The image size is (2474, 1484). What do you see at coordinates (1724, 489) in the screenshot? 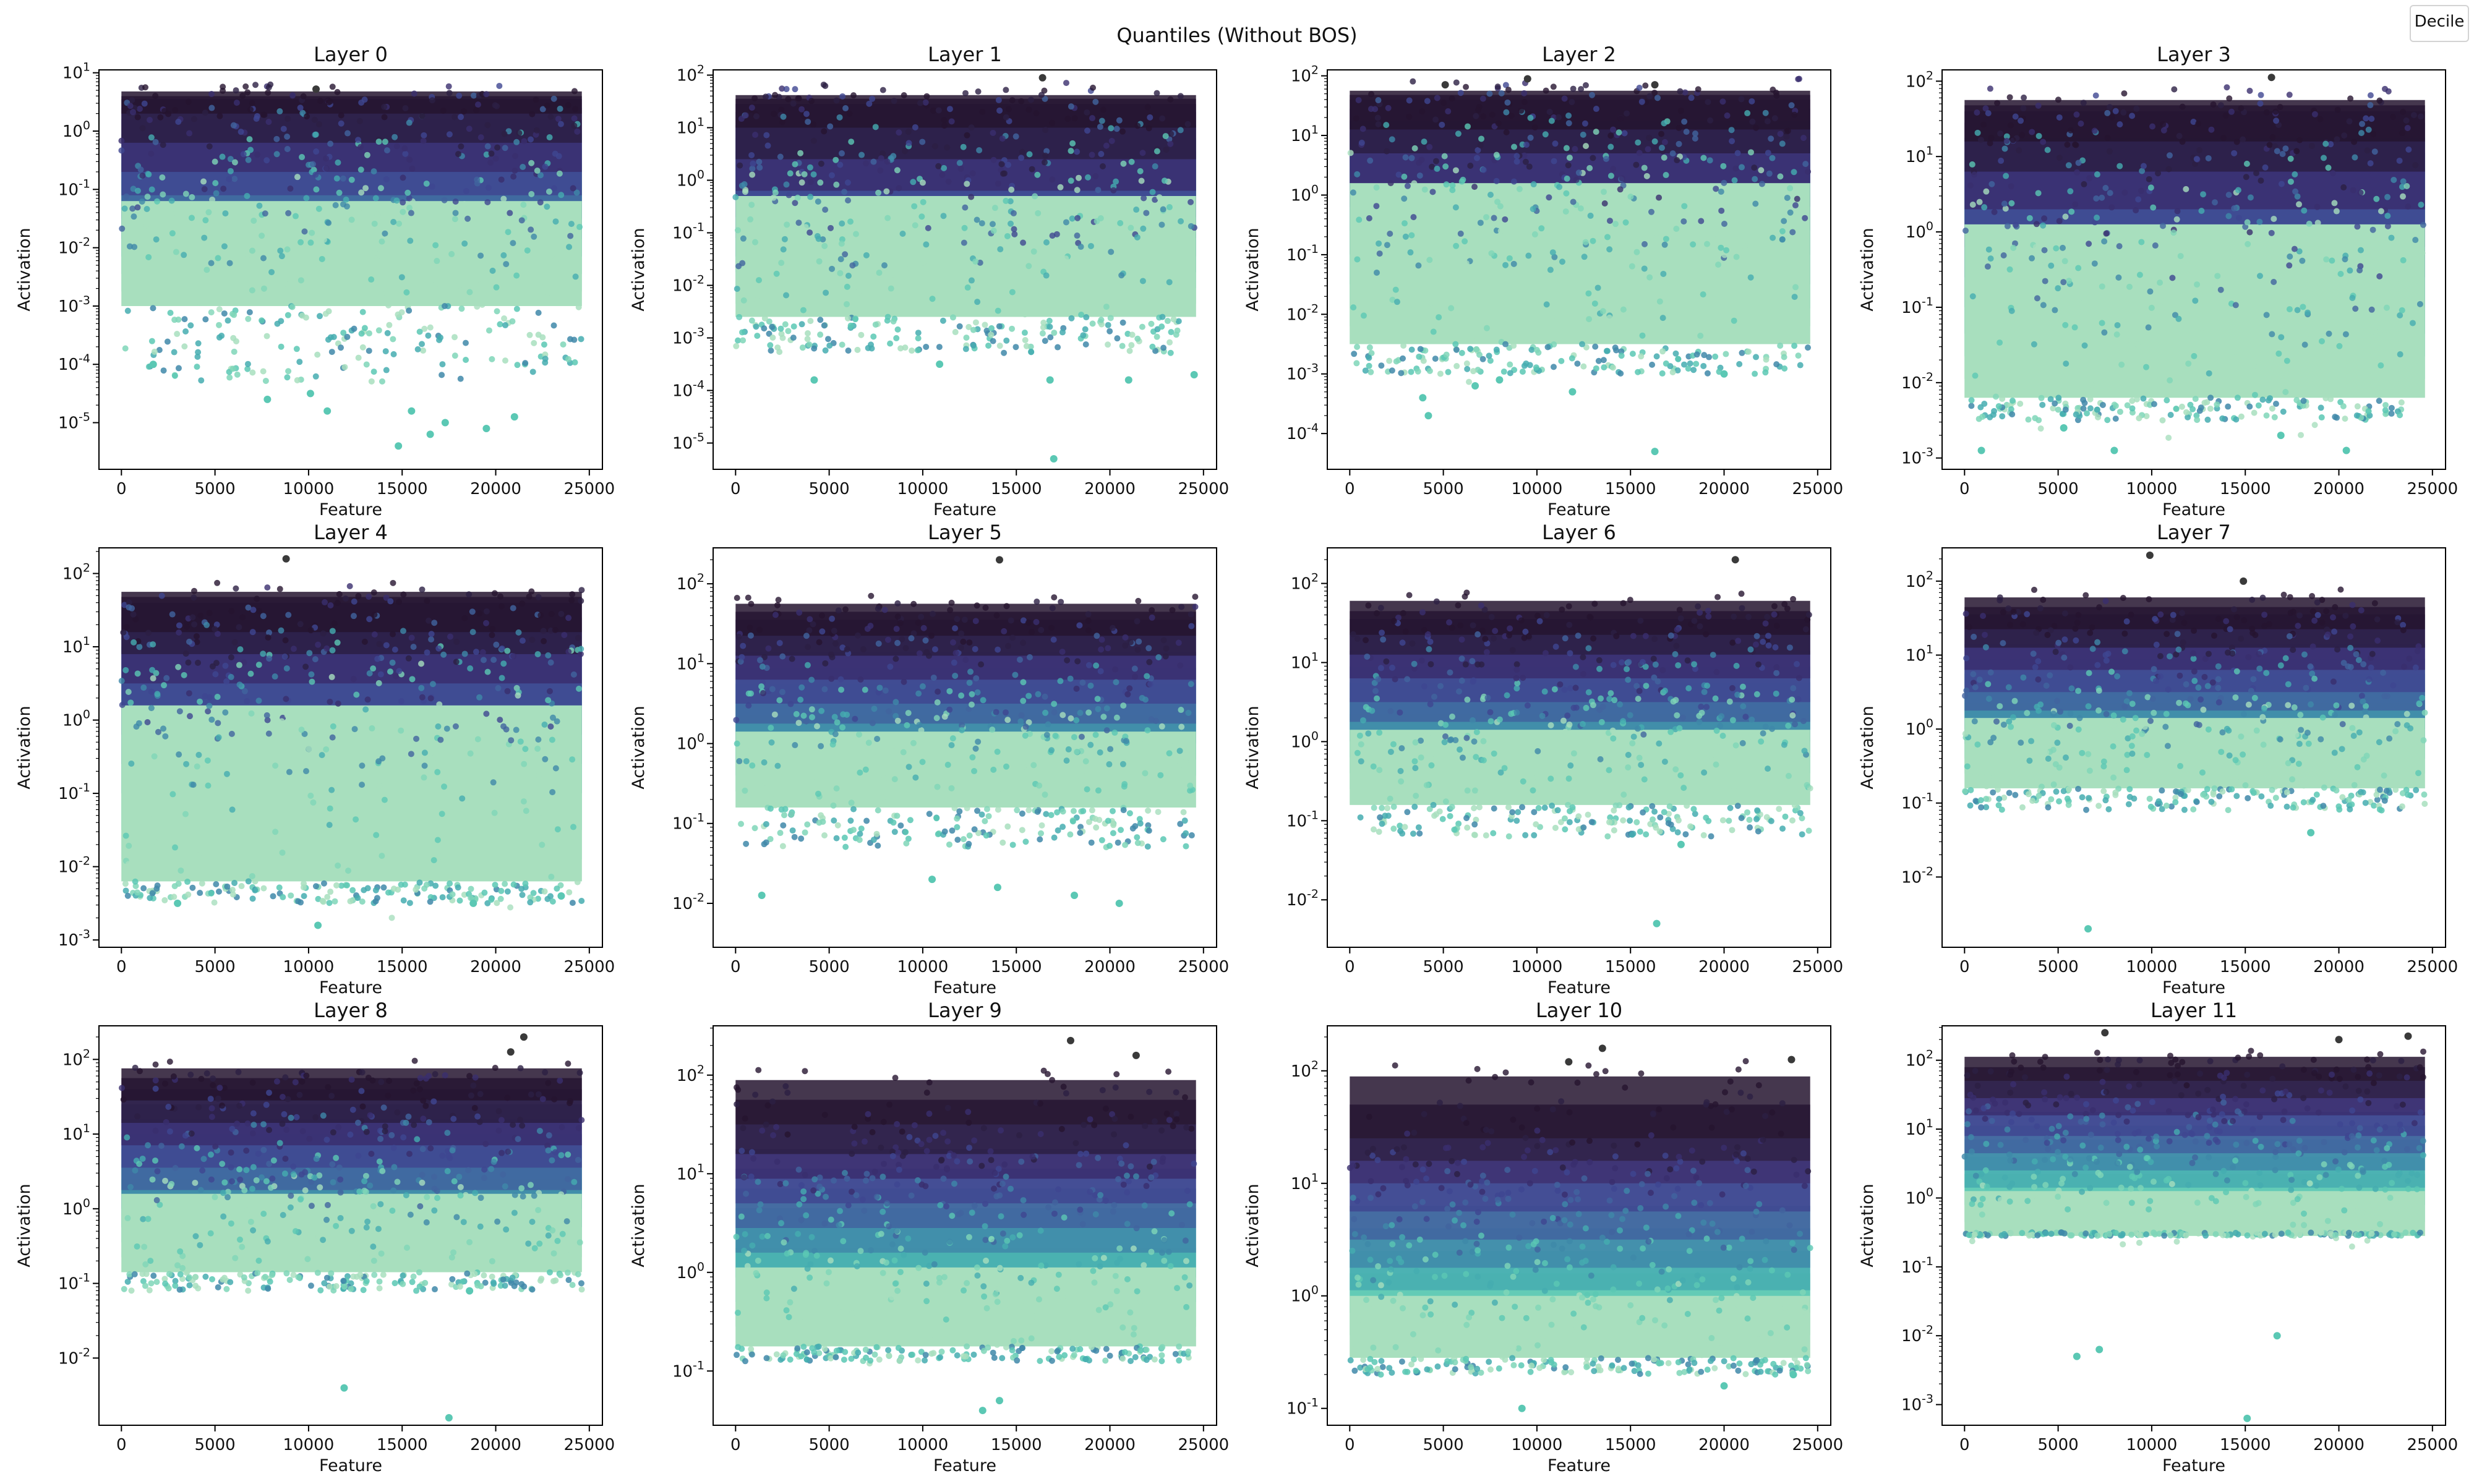
I see `x-tick-label: 20000` at bounding box center [1724, 489].